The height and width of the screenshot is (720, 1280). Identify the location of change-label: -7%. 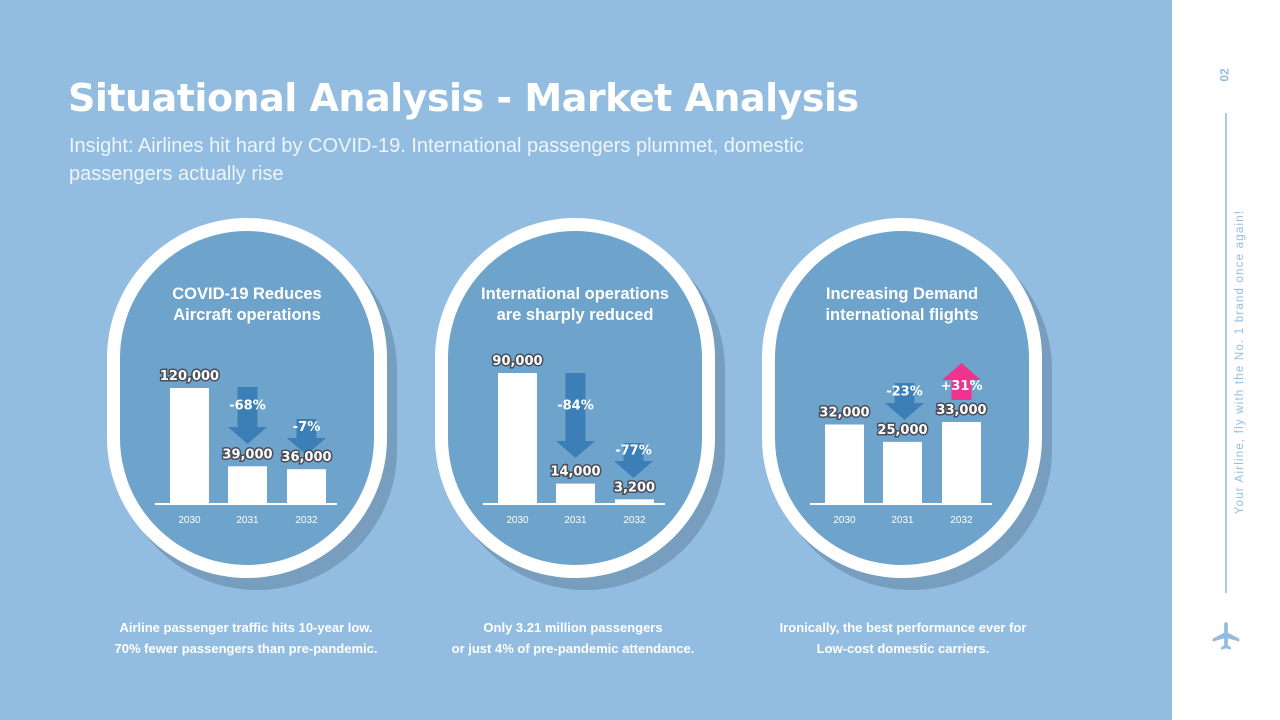
(306, 427).